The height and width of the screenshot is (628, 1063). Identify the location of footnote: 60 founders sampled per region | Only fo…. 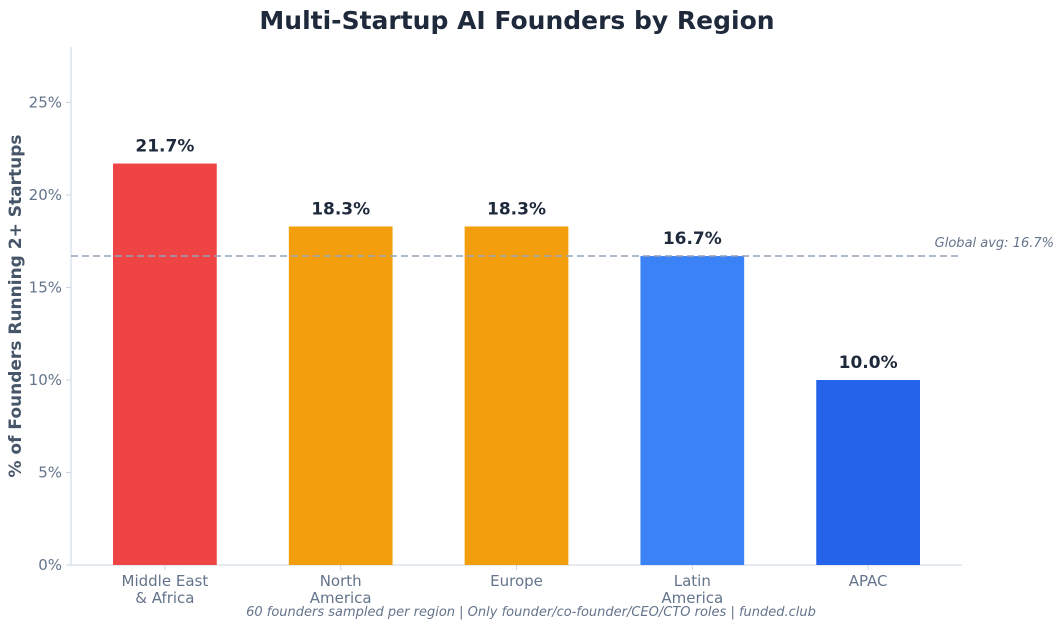
(531, 612).